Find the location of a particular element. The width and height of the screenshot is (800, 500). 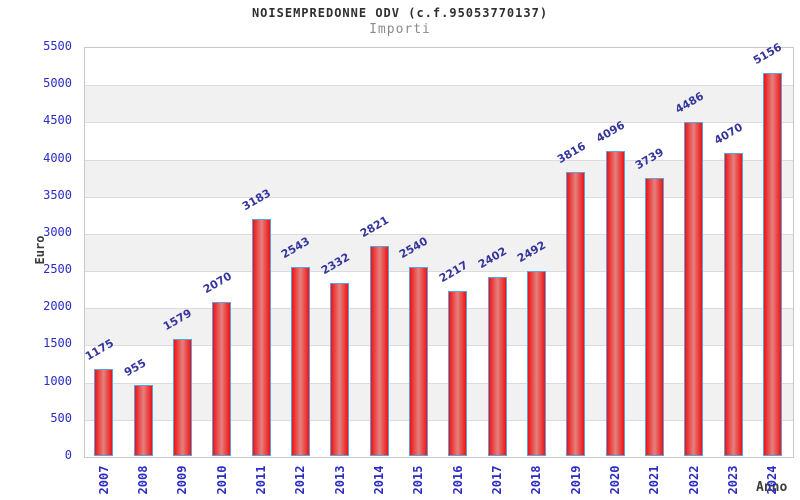

y-tick-label: 1500 is located at coordinates (57, 343).